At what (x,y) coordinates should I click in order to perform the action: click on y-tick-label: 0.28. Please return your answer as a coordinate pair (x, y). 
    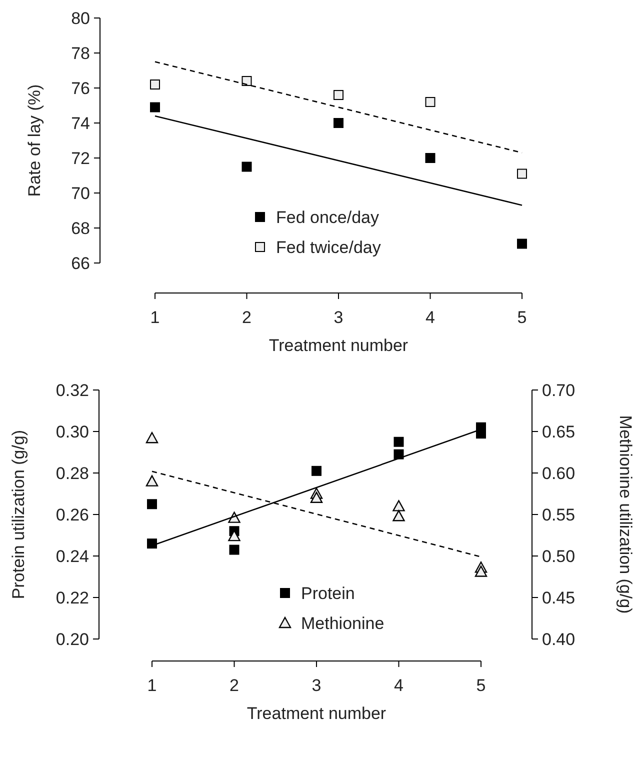
    Looking at the image, I should click on (72, 473).